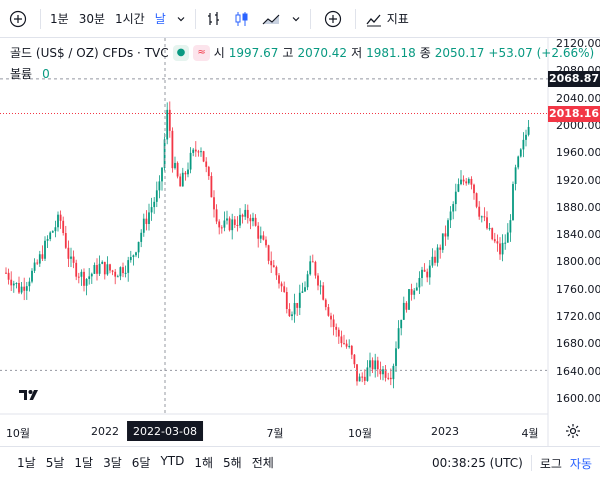 Image resolution: width=600 pixels, height=479 pixels. Describe the element at coordinates (91, 19) in the screenshot. I see `interval-30m: 30분` at that location.